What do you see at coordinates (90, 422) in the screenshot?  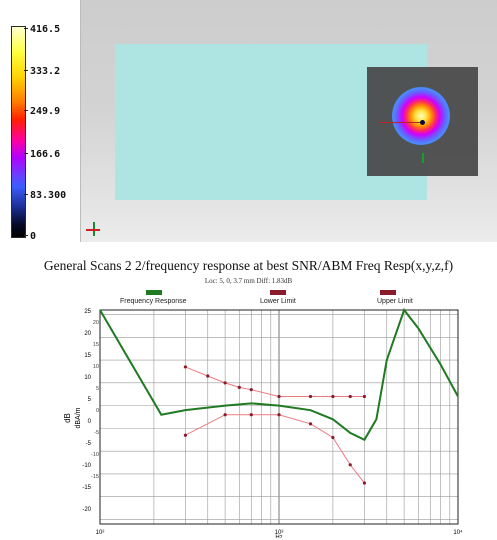 I see `y-left-tick: 0` at bounding box center [90, 422].